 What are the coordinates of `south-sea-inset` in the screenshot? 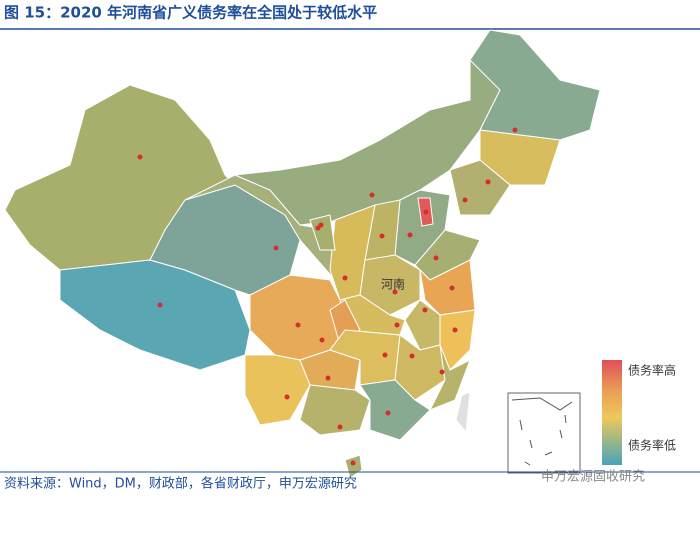 It's located at (544, 433).